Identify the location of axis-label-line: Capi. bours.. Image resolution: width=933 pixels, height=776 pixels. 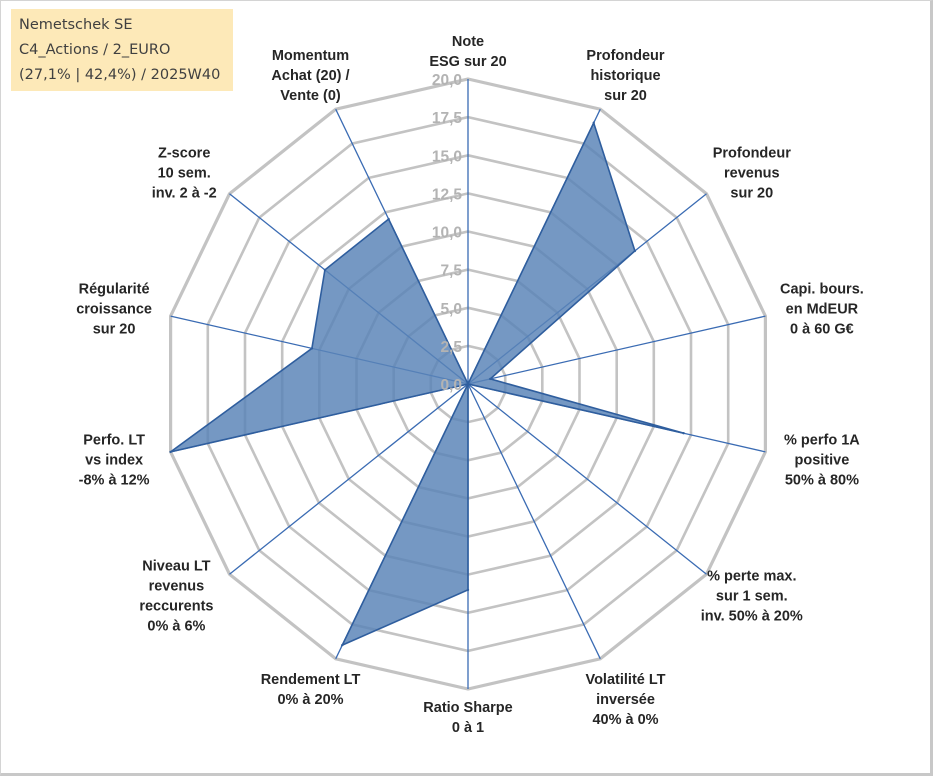
(822, 290).